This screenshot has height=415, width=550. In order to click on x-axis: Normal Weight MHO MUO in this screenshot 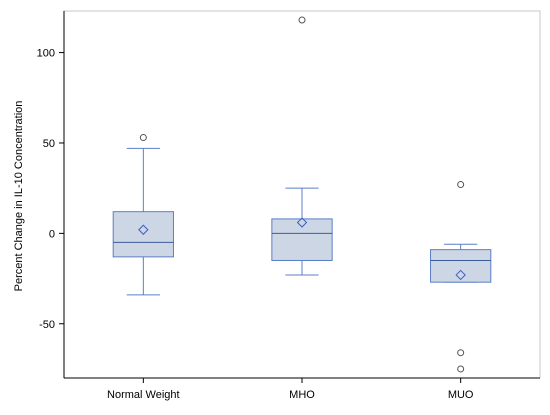, I will do `click(302, 389)`.